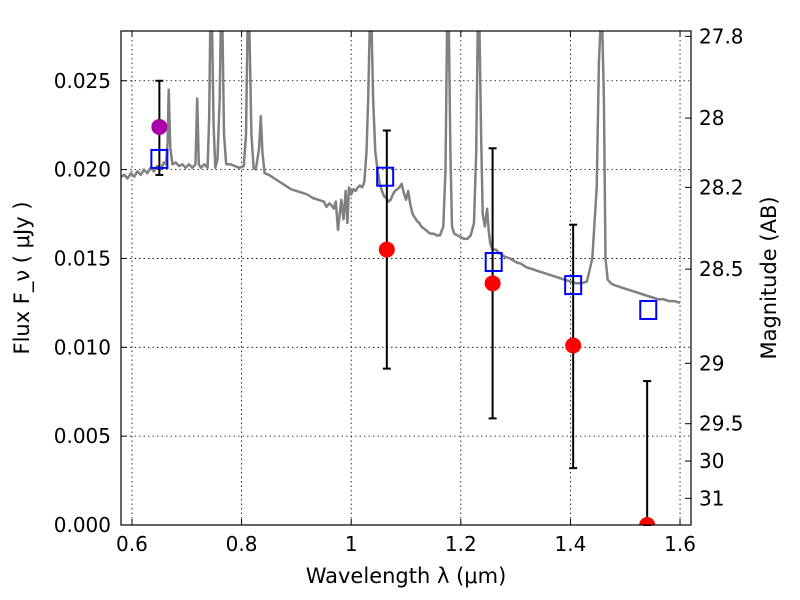 This screenshot has width=800, height=600. I want to click on right-axis-label: Magnitude (AB), so click(769, 277).